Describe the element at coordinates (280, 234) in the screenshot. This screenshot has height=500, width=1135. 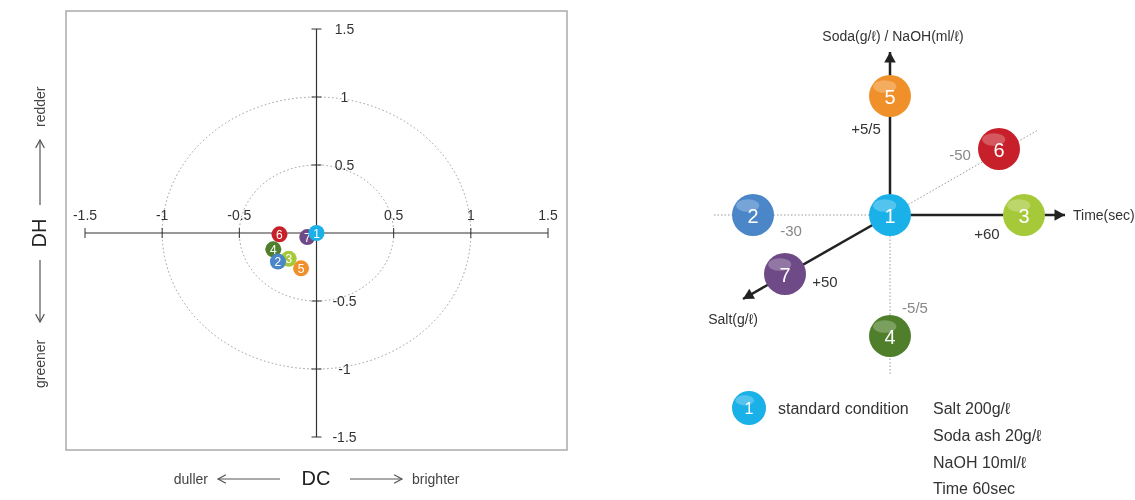
I see `series-label: 6` at that location.